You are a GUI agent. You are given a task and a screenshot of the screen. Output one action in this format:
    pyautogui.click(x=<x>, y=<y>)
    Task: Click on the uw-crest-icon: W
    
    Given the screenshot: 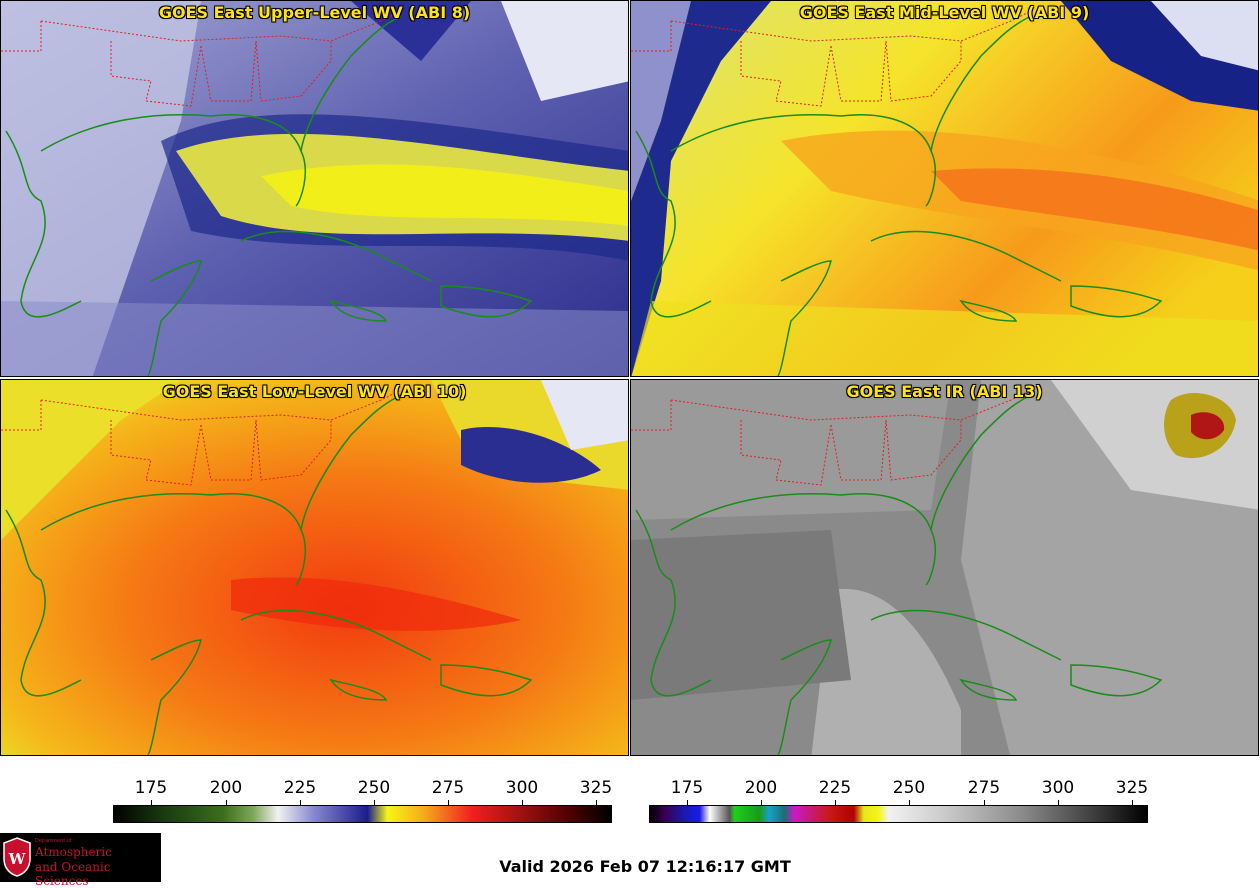 What is the action you would take?
    pyautogui.click(x=17, y=857)
    